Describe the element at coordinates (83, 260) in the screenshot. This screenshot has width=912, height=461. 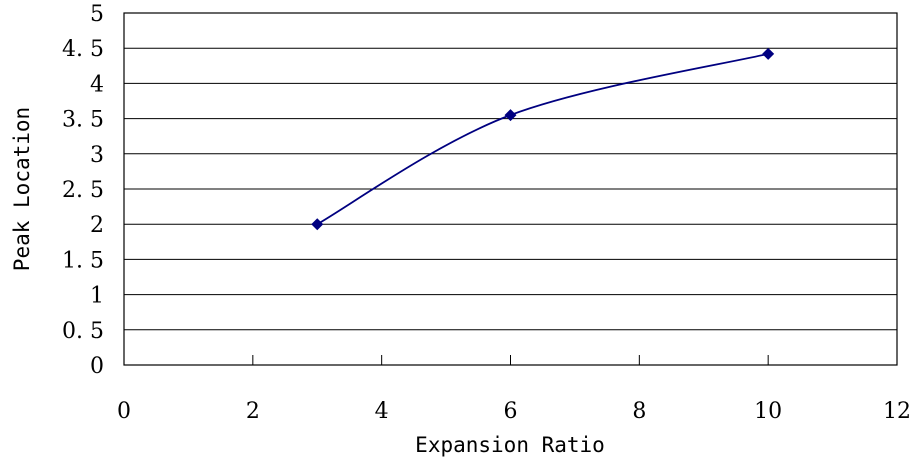
I see `y-tick-label: 1. 5` at that location.